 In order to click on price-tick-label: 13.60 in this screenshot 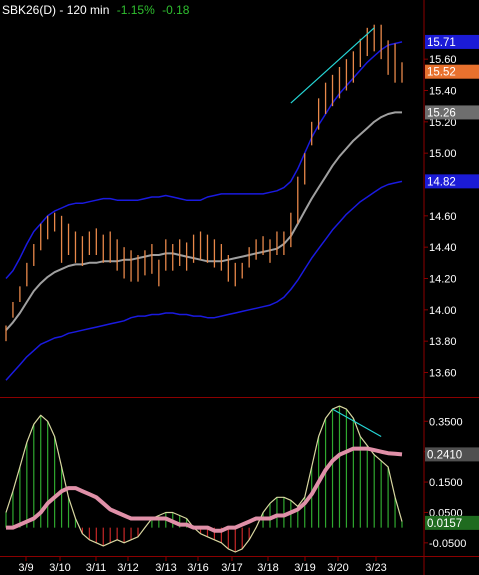, I will do `click(443, 374)`.